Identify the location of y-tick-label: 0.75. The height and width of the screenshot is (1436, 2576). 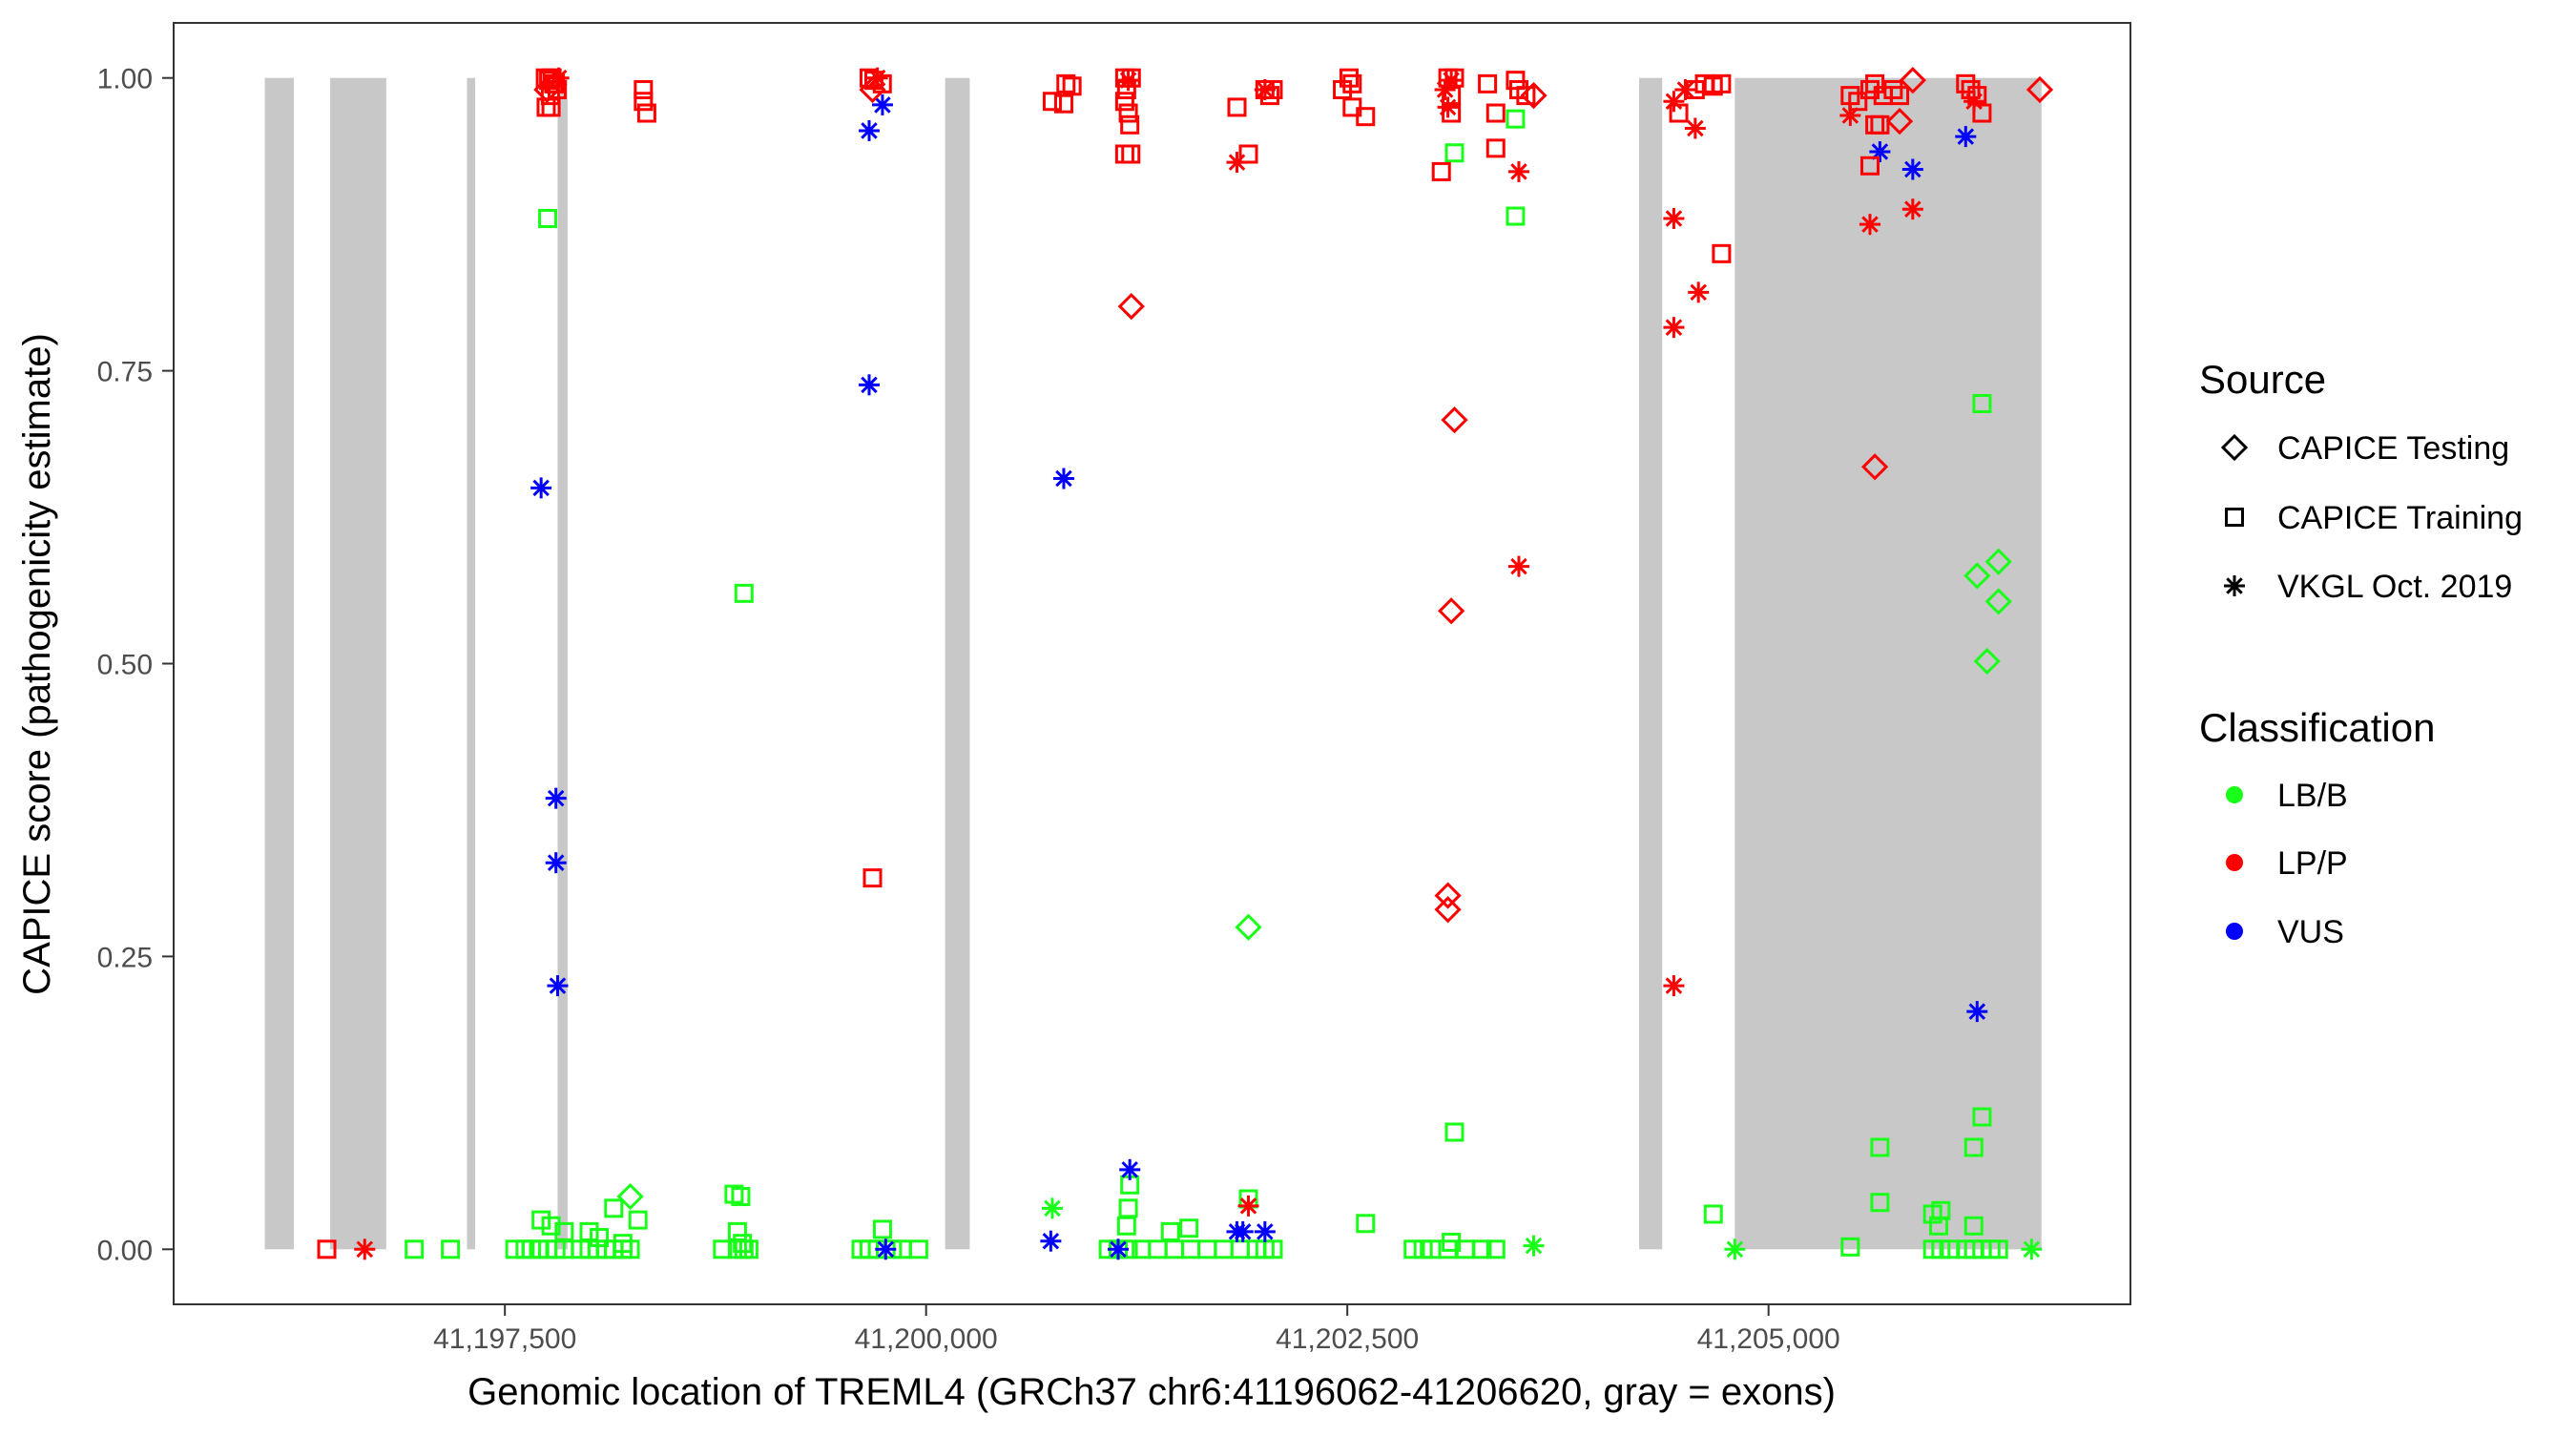
(125, 372).